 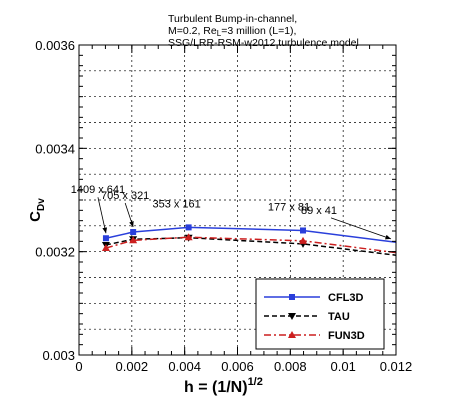 I want to click on annotation-label: 177 x 81, so click(x=289, y=207).